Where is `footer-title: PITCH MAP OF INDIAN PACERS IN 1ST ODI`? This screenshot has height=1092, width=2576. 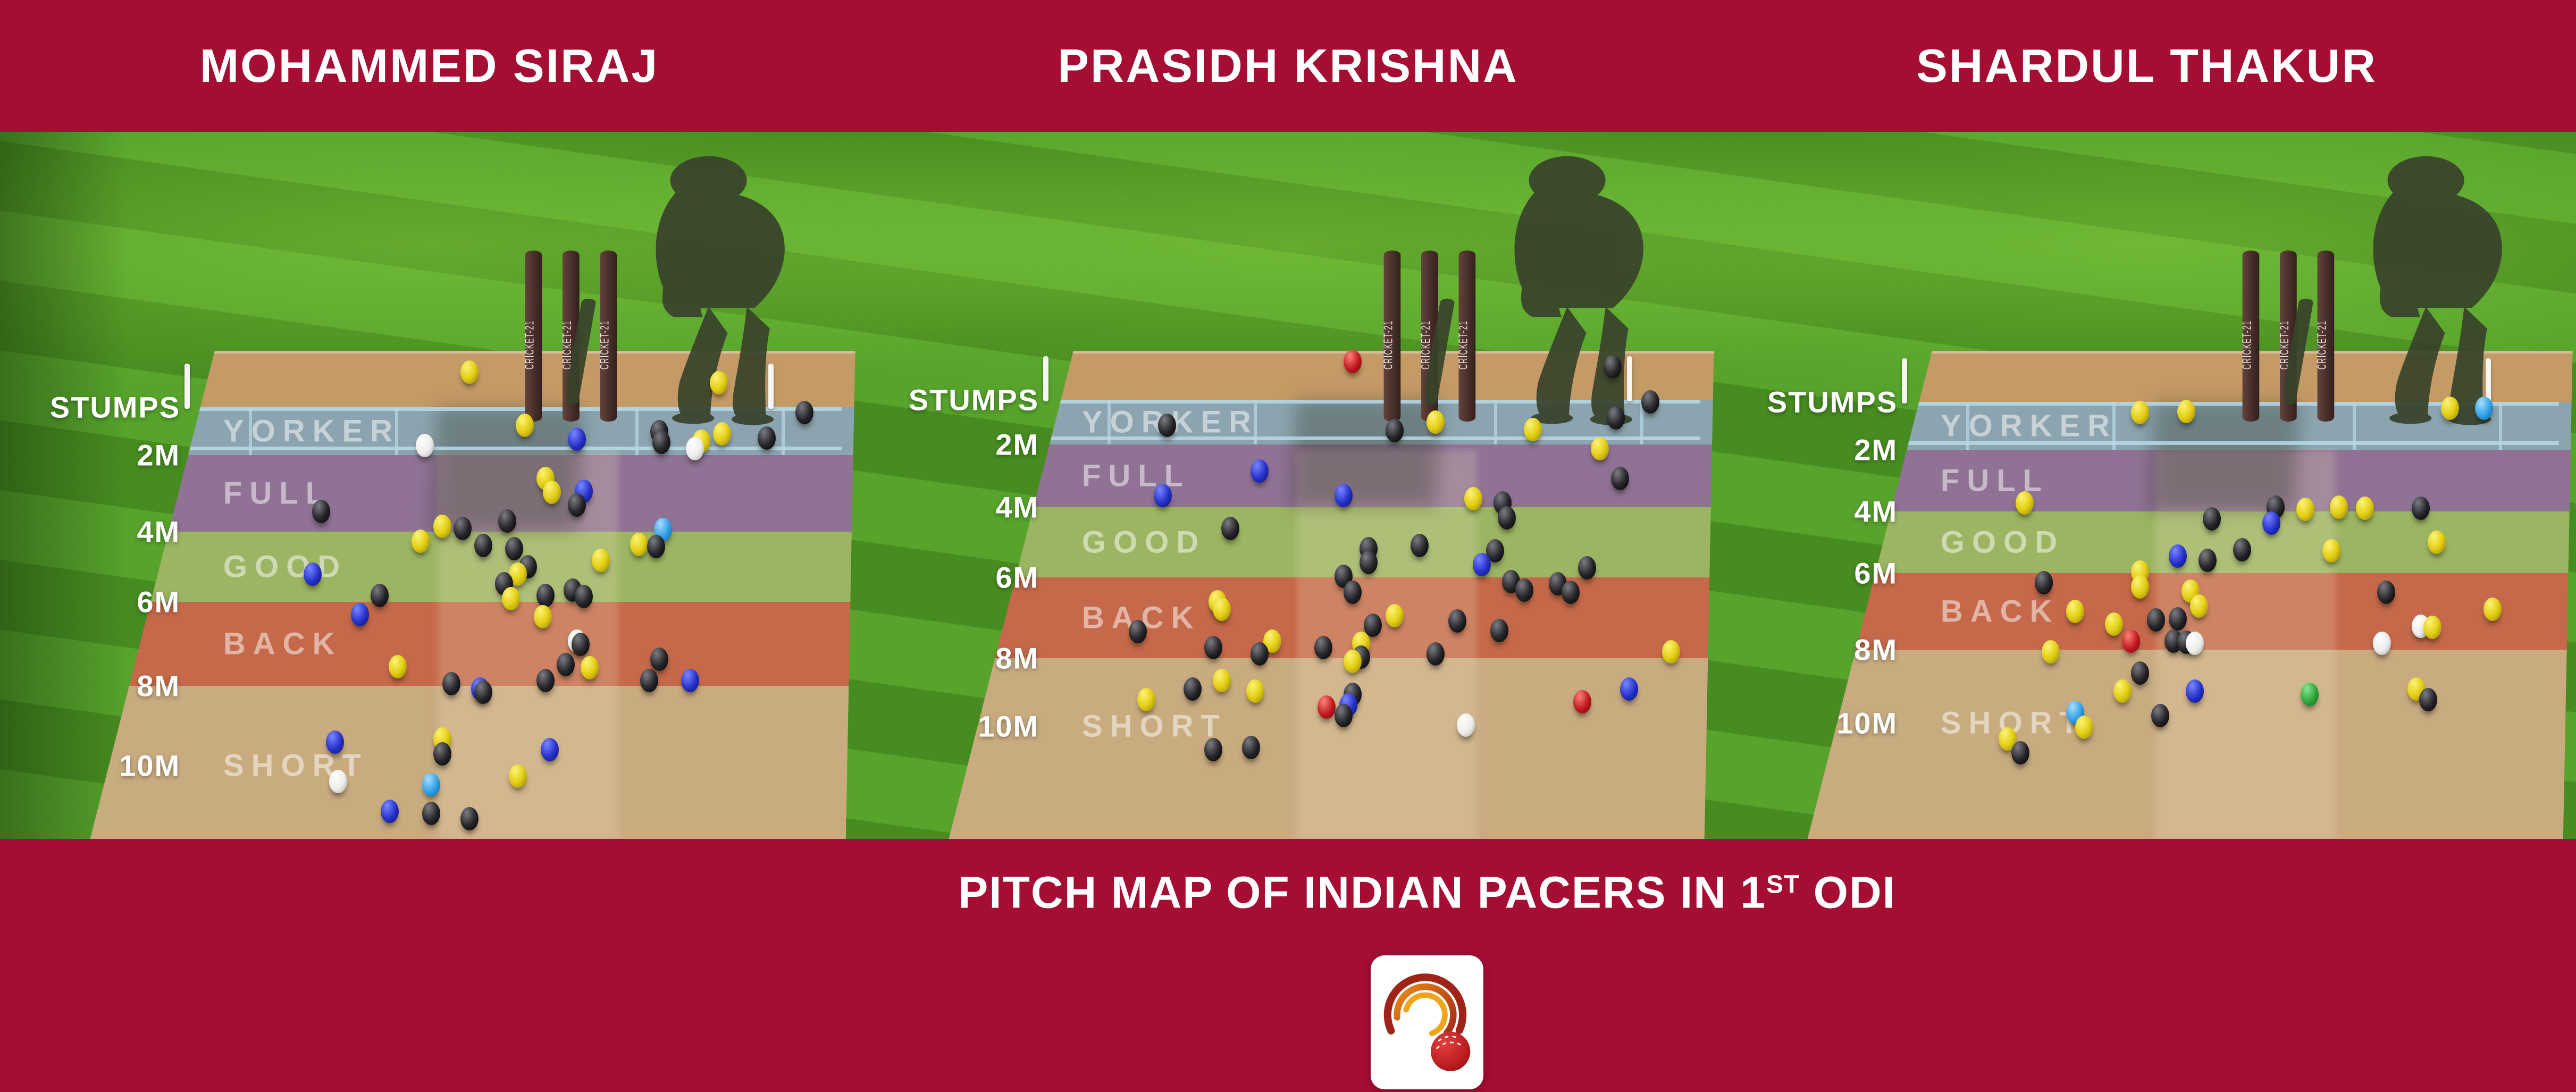 footer-title: PITCH MAP OF INDIAN PACERS IN 1ST ODI is located at coordinates (1427, 892).